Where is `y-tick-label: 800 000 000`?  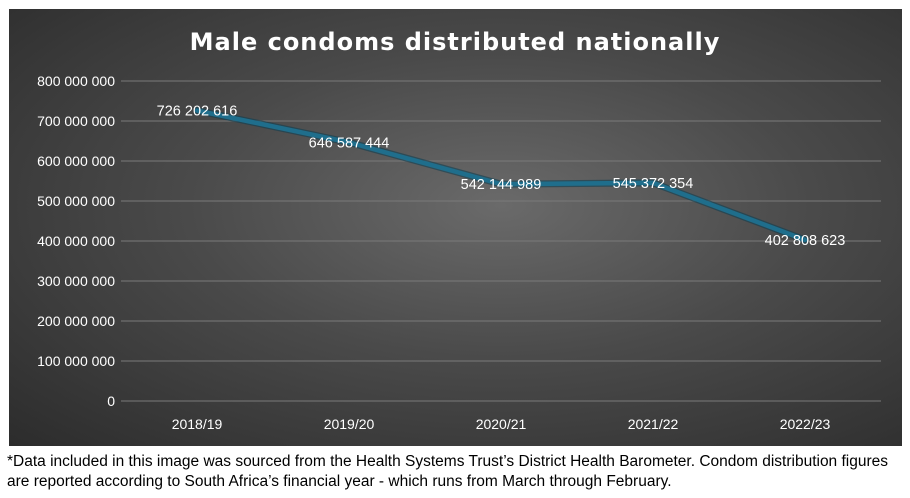 y-tick-label: 800 000 000 is located at coordinates (76, 81).